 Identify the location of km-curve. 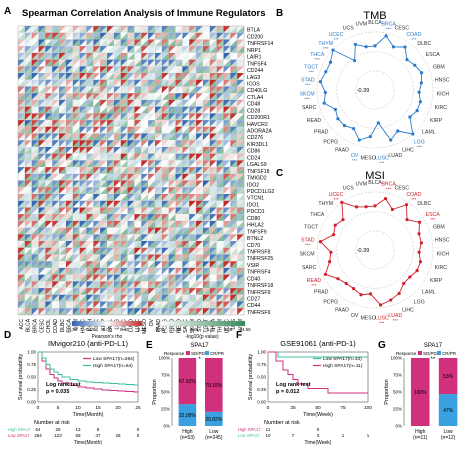
(88, 372).